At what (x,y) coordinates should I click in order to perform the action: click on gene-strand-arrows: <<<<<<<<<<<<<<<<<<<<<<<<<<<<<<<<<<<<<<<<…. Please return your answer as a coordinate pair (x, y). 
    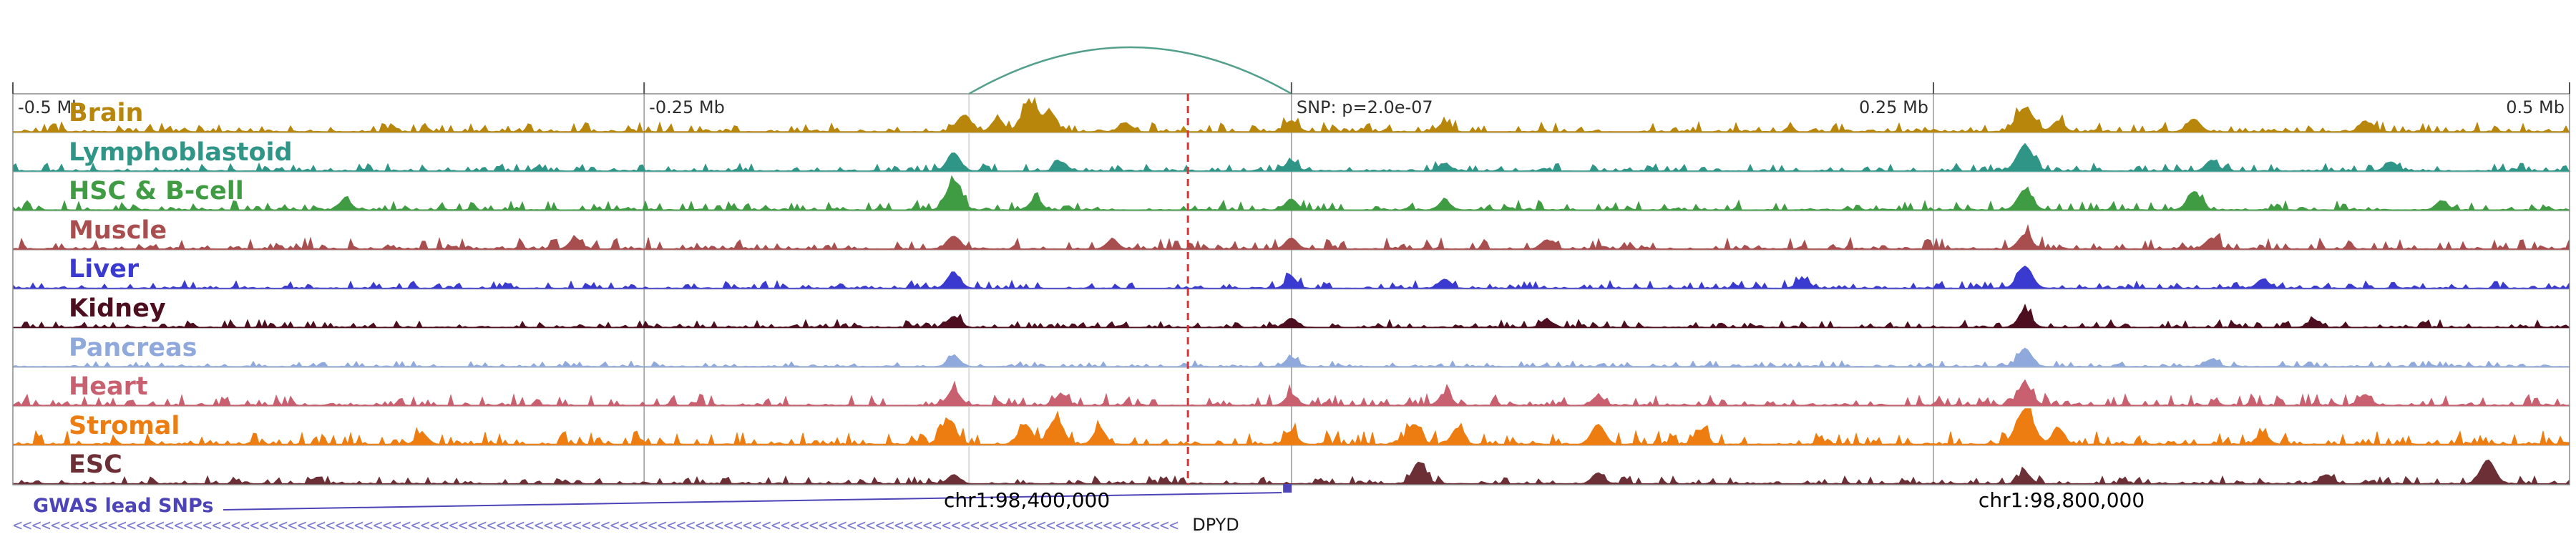
    Looking at the image, I should click on (596, 526).